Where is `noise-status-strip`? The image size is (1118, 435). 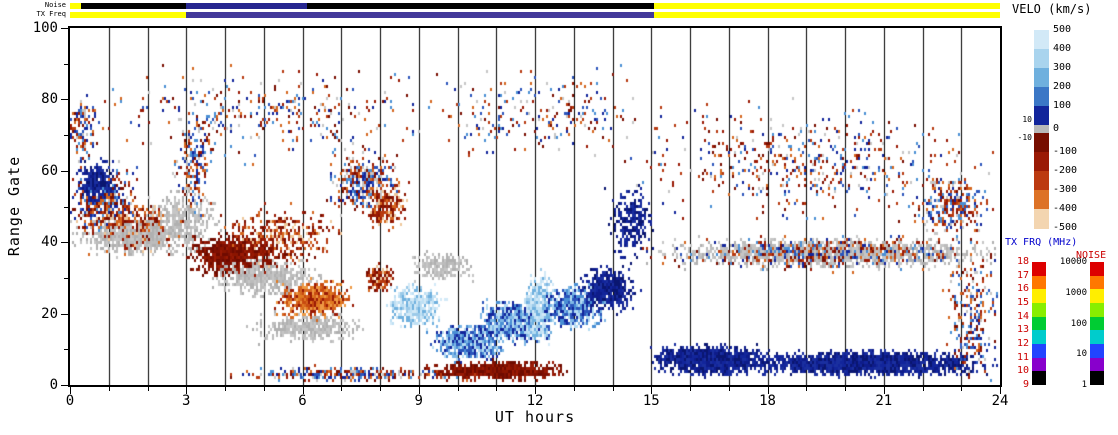
noise-status-strip is located at coordinates (535, 6).